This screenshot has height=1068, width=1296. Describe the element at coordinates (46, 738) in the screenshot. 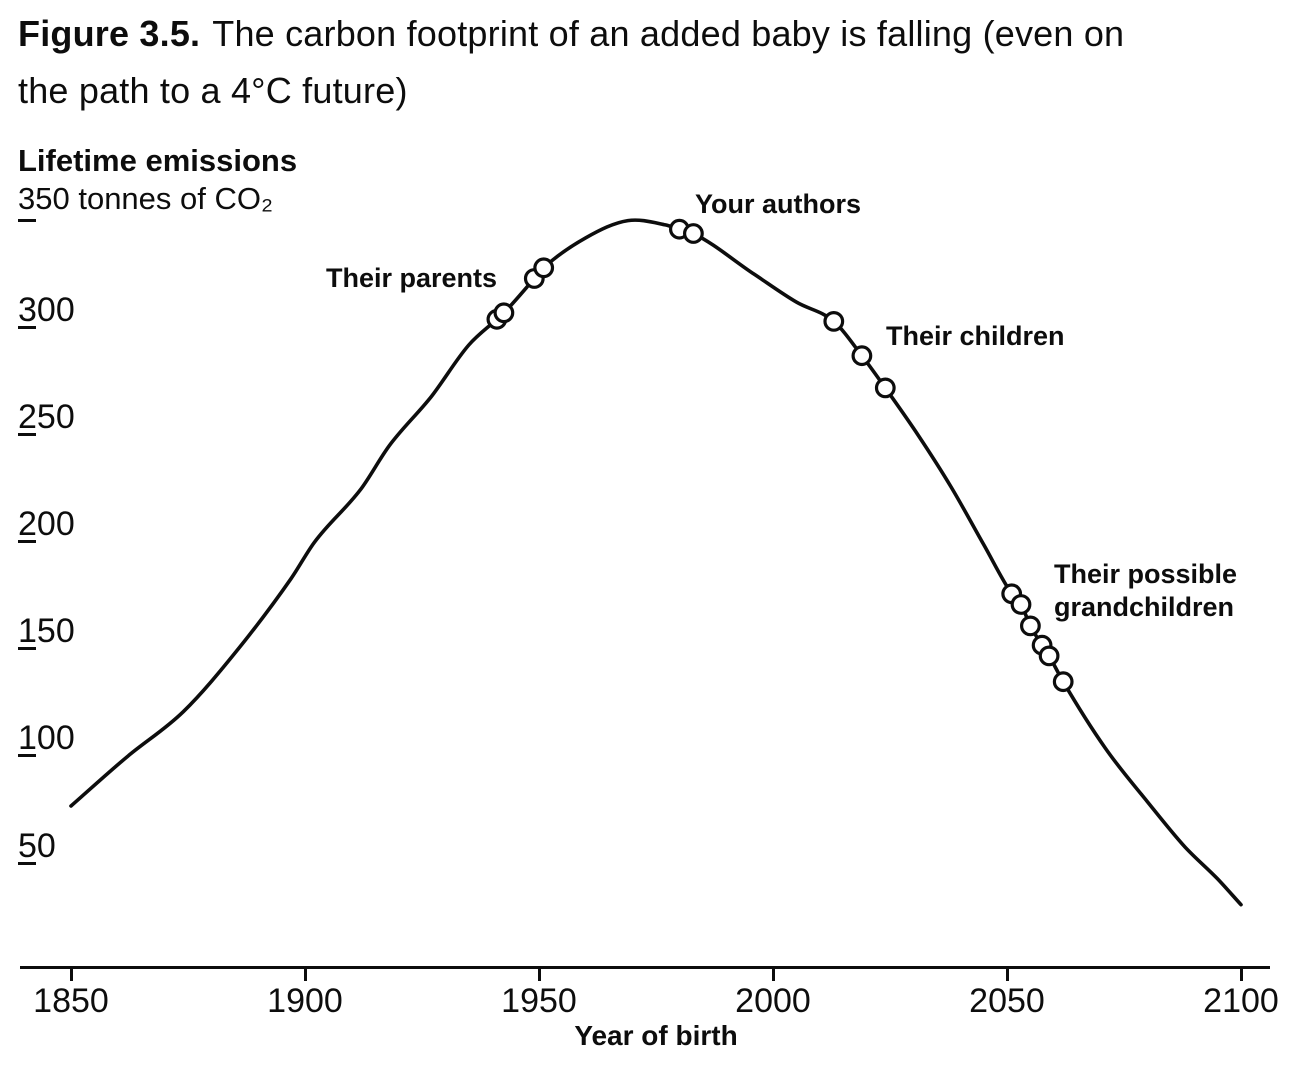

I see `y-tick-label-100: 100` at that location.